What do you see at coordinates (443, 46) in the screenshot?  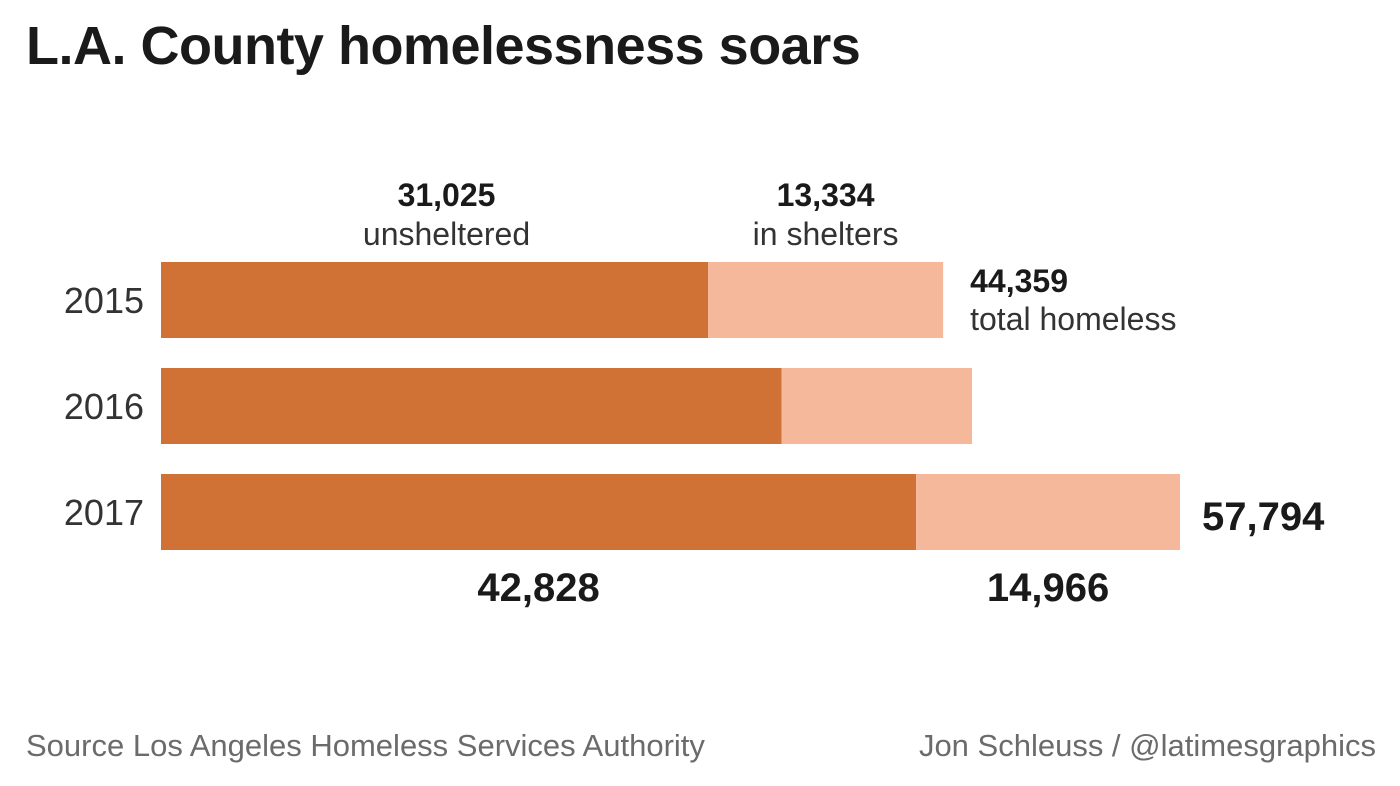 I see `chart-title: L.A. County homelessness soars` at bounding box center [443, 46].